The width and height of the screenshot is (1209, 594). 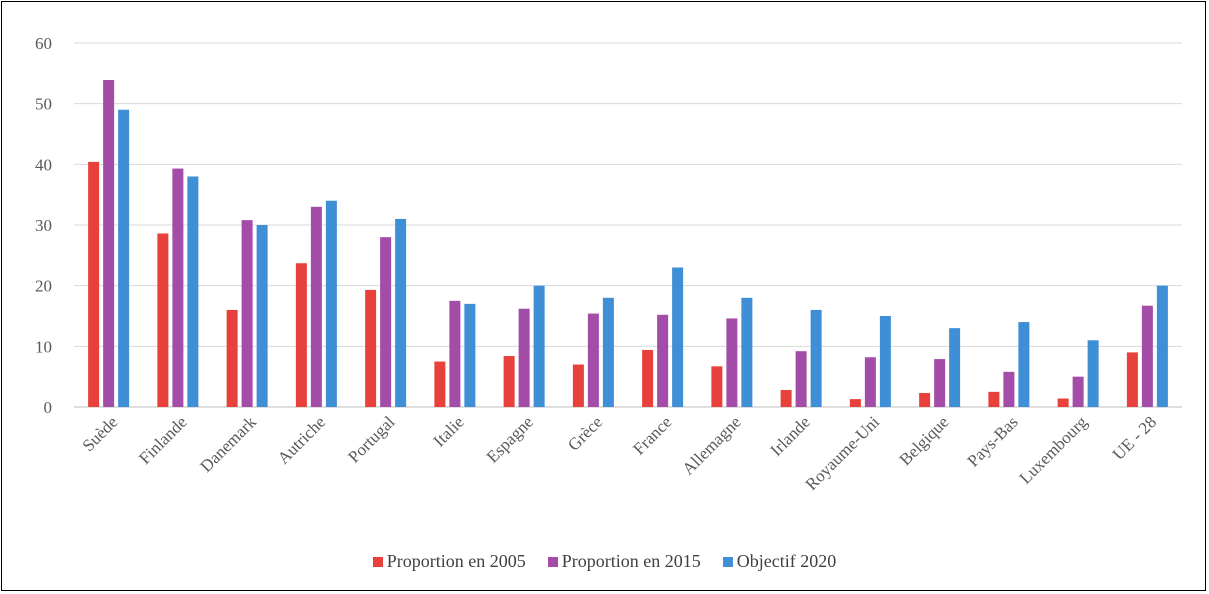 I want to click on legend-item-2015: Proportion en 2015, so click(x=624, y=561).